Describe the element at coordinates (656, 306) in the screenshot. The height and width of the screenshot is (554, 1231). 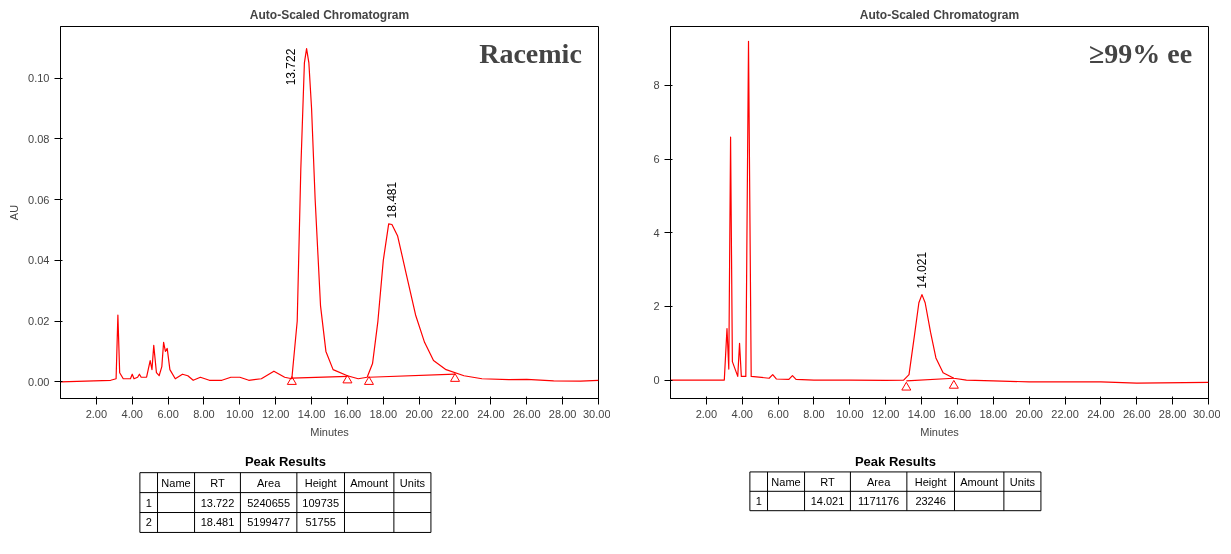
I see `y-tick-label: 2` at that location.